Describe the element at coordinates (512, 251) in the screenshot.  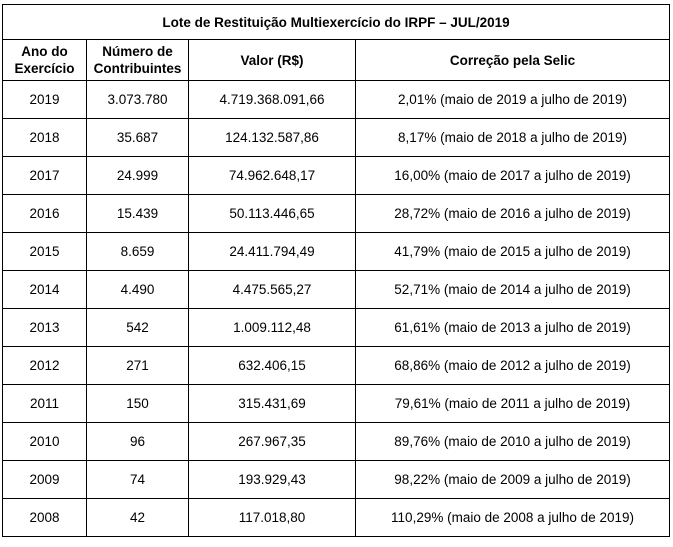
I see `cell-correcao: 41,79% (maio de 2015 a julho de 2019)` at that location.